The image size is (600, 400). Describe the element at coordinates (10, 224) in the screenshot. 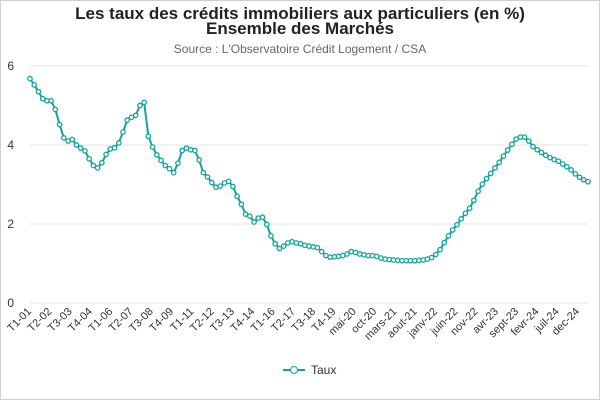

I see `y-tick-label: 2` at that location.